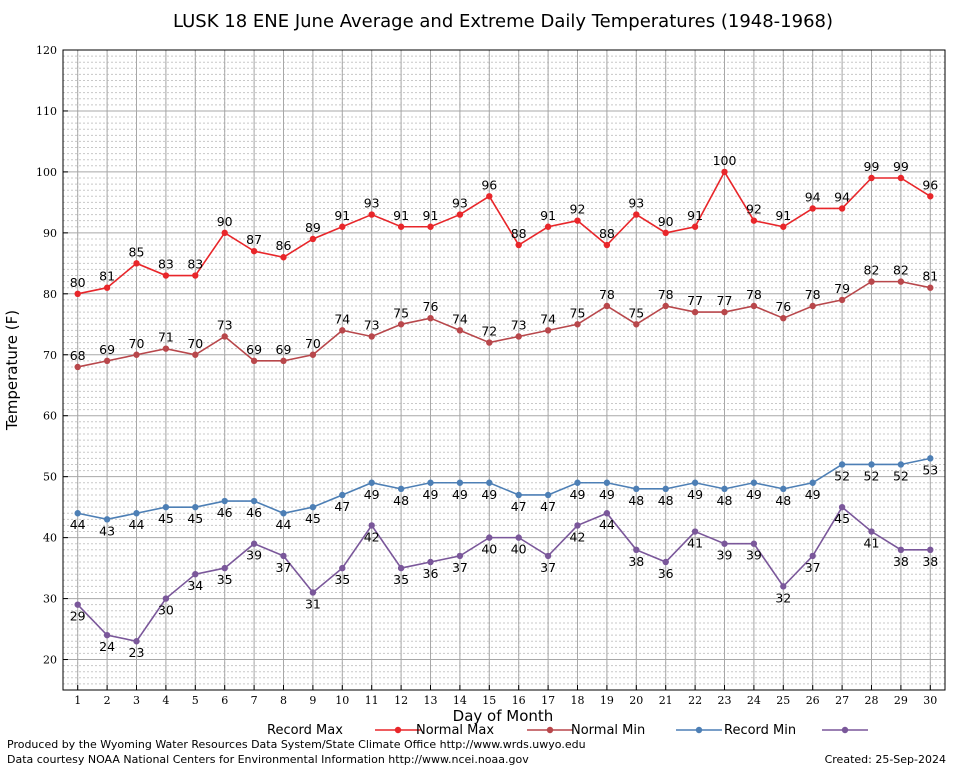 This screenshot has height=768, width=954. Describe the element at coordinates (254, 239) in the screenshot. I see `data-label: 87` at that location.